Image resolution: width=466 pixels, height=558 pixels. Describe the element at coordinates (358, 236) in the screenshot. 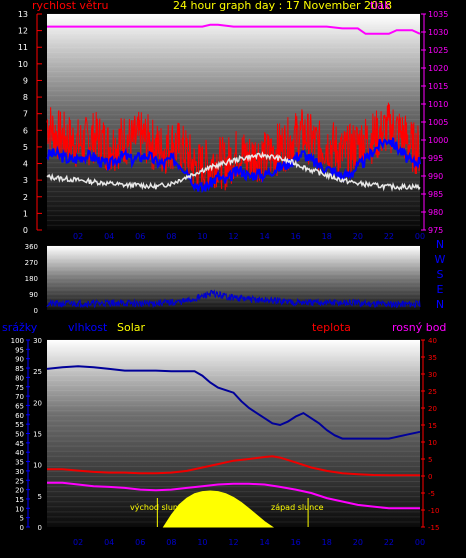

I see `wind-time-tick-label: 20` at that location.